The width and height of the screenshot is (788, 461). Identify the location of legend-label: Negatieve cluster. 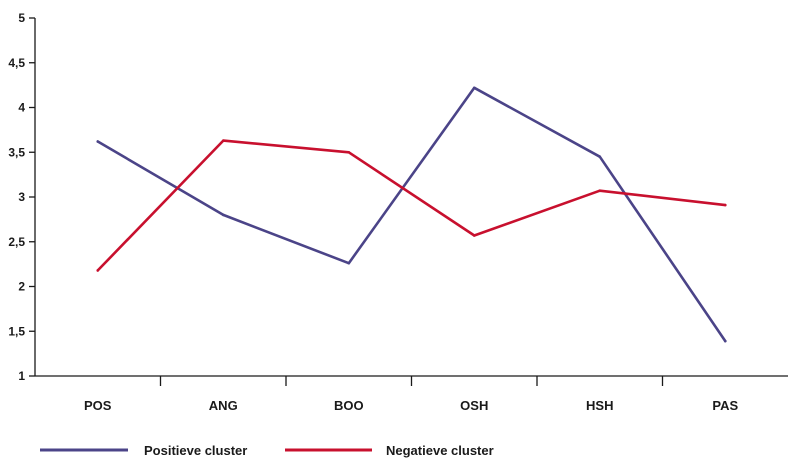
(440, 450).